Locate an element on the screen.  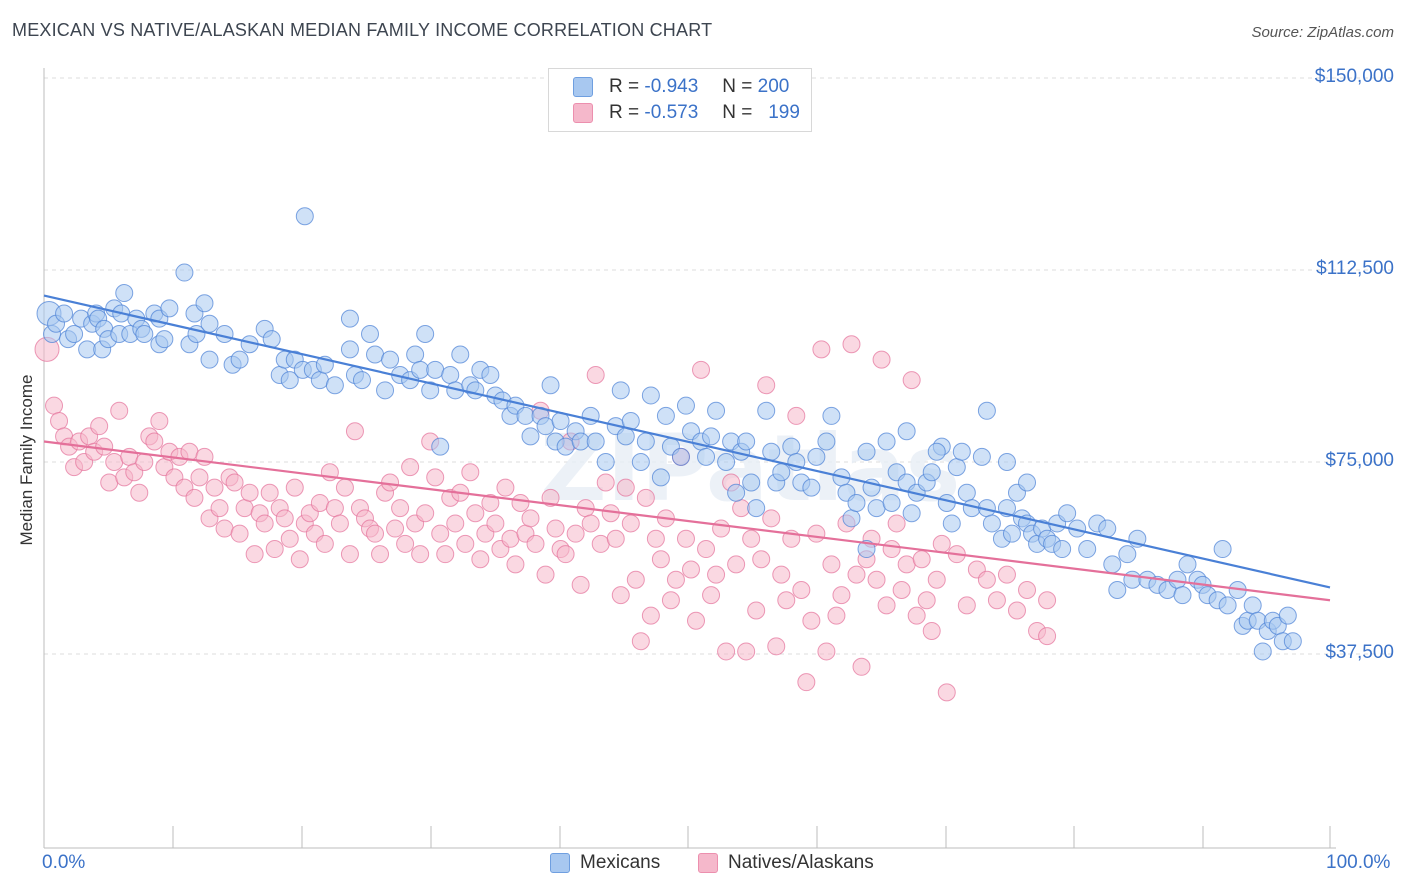
legend-n-value: 199 is located at coordinates (784, 112).